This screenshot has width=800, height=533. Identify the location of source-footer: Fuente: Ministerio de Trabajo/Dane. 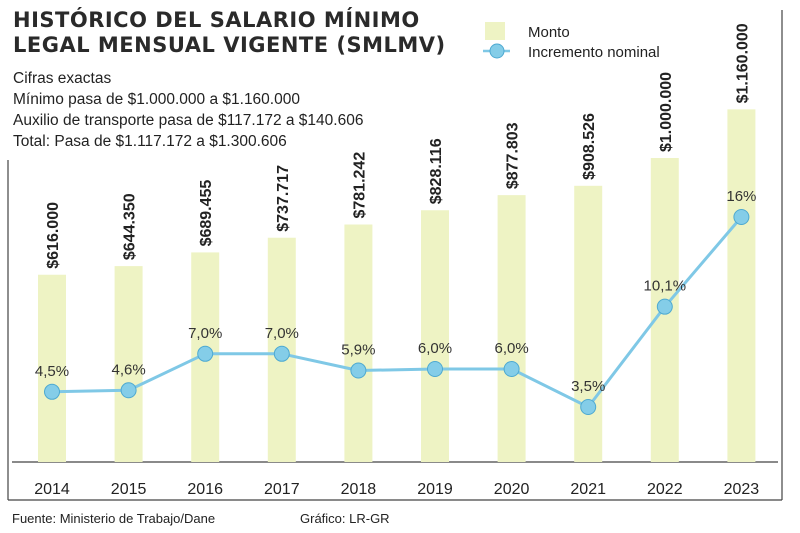
(114, 518).